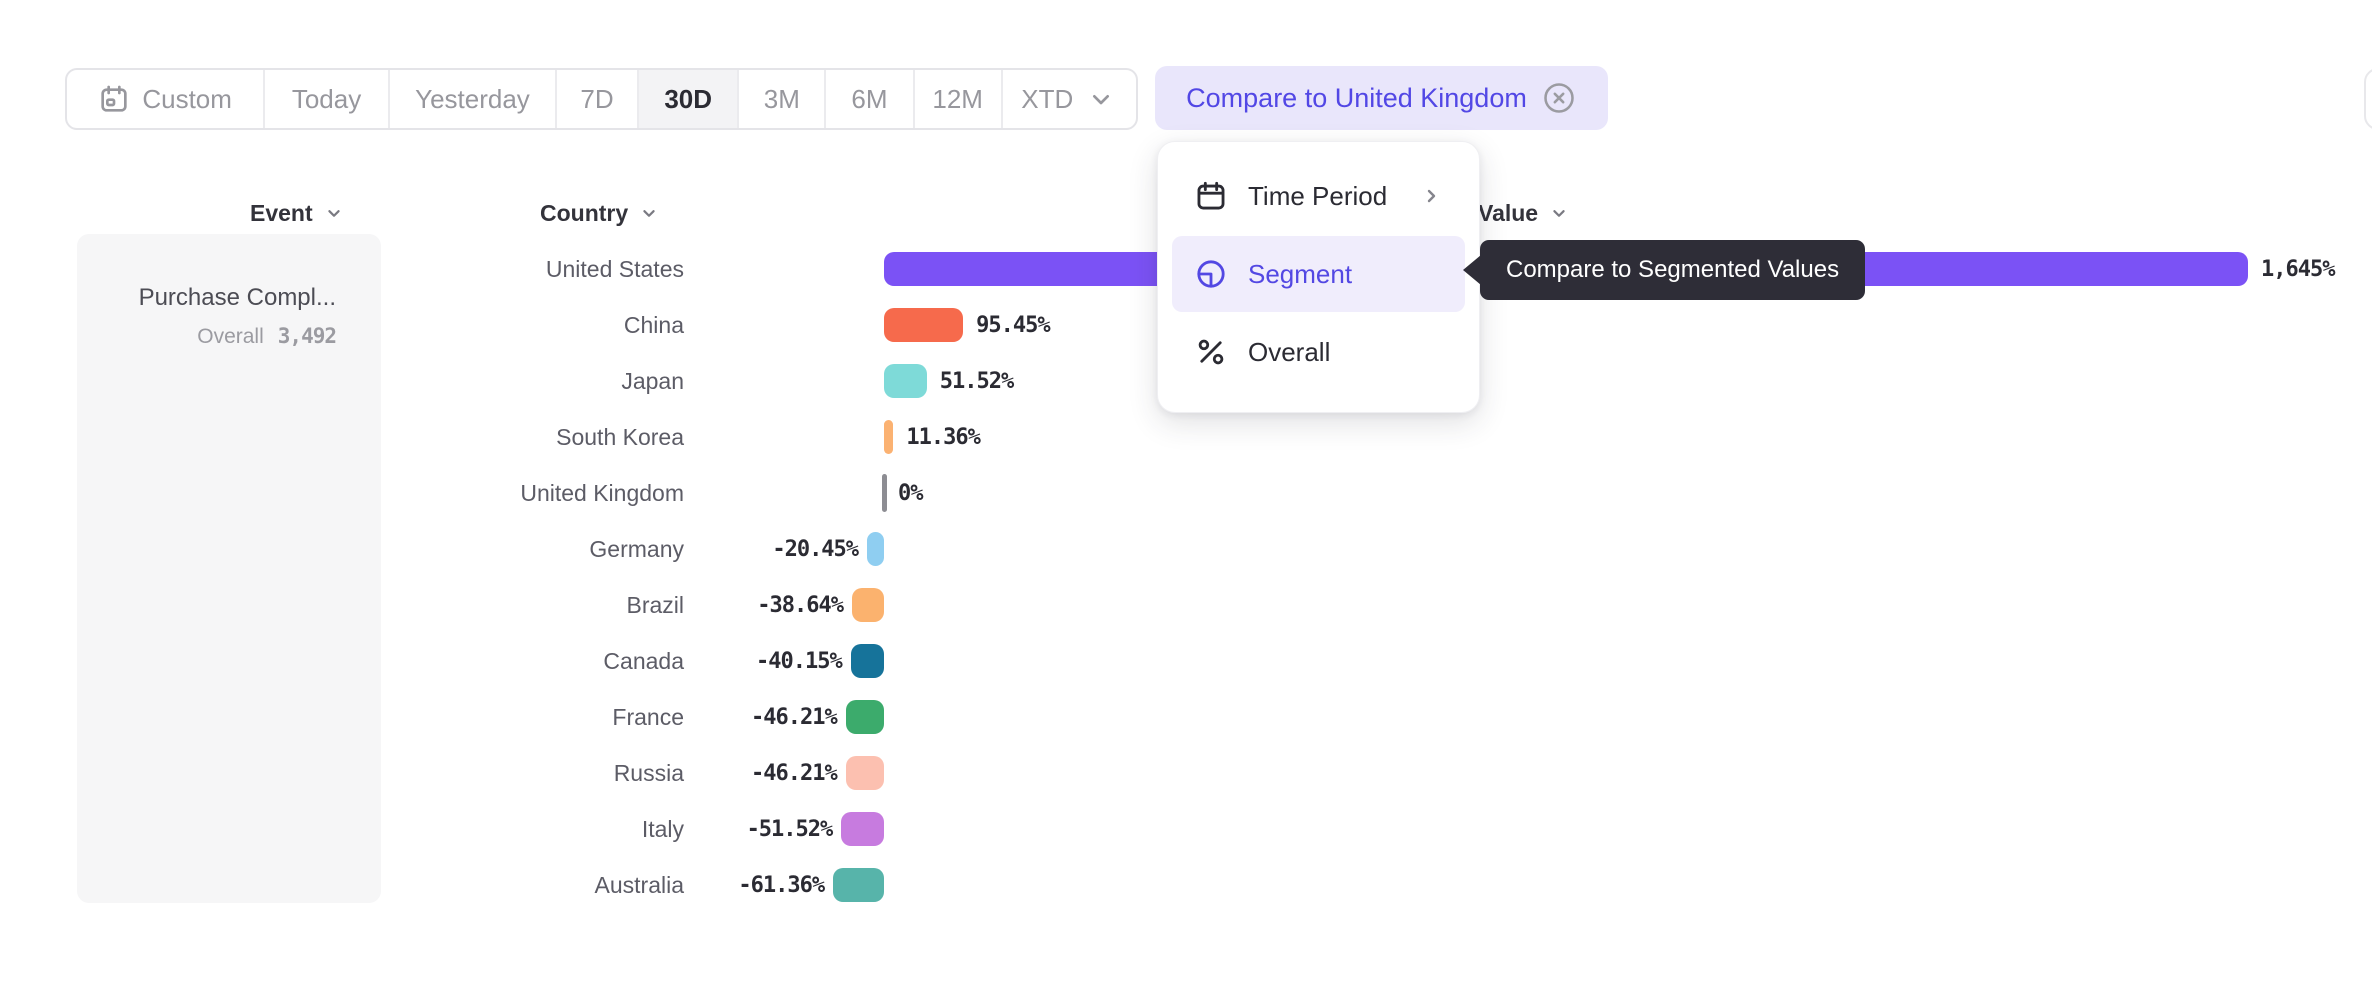 This screenshot has height=988, width=2372. I want to click on country-label-brazil: Brazil, so click(655, 604).